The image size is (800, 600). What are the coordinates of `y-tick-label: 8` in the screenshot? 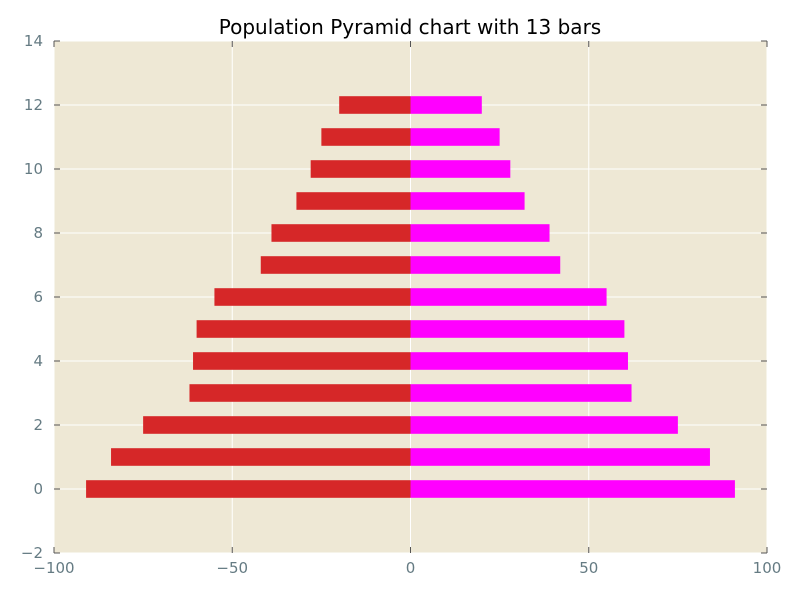 It's located at (38, 233).